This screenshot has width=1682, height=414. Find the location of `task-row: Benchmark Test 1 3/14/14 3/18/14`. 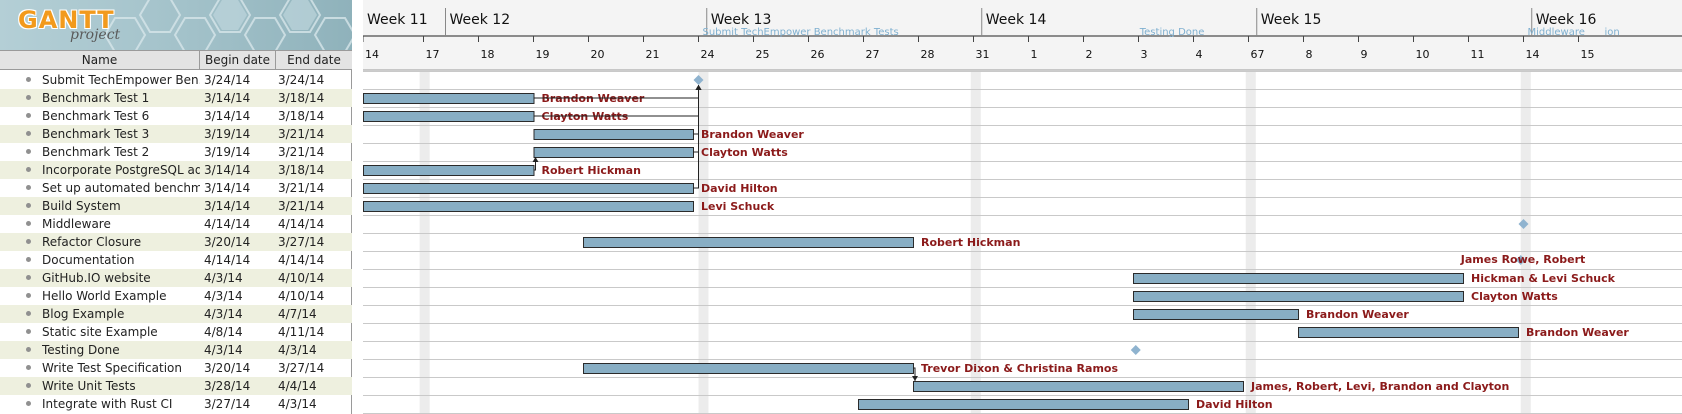

task-row: Benchmark Test 1 3/14/14 3/18/14 is located at coordinates (176, 98).